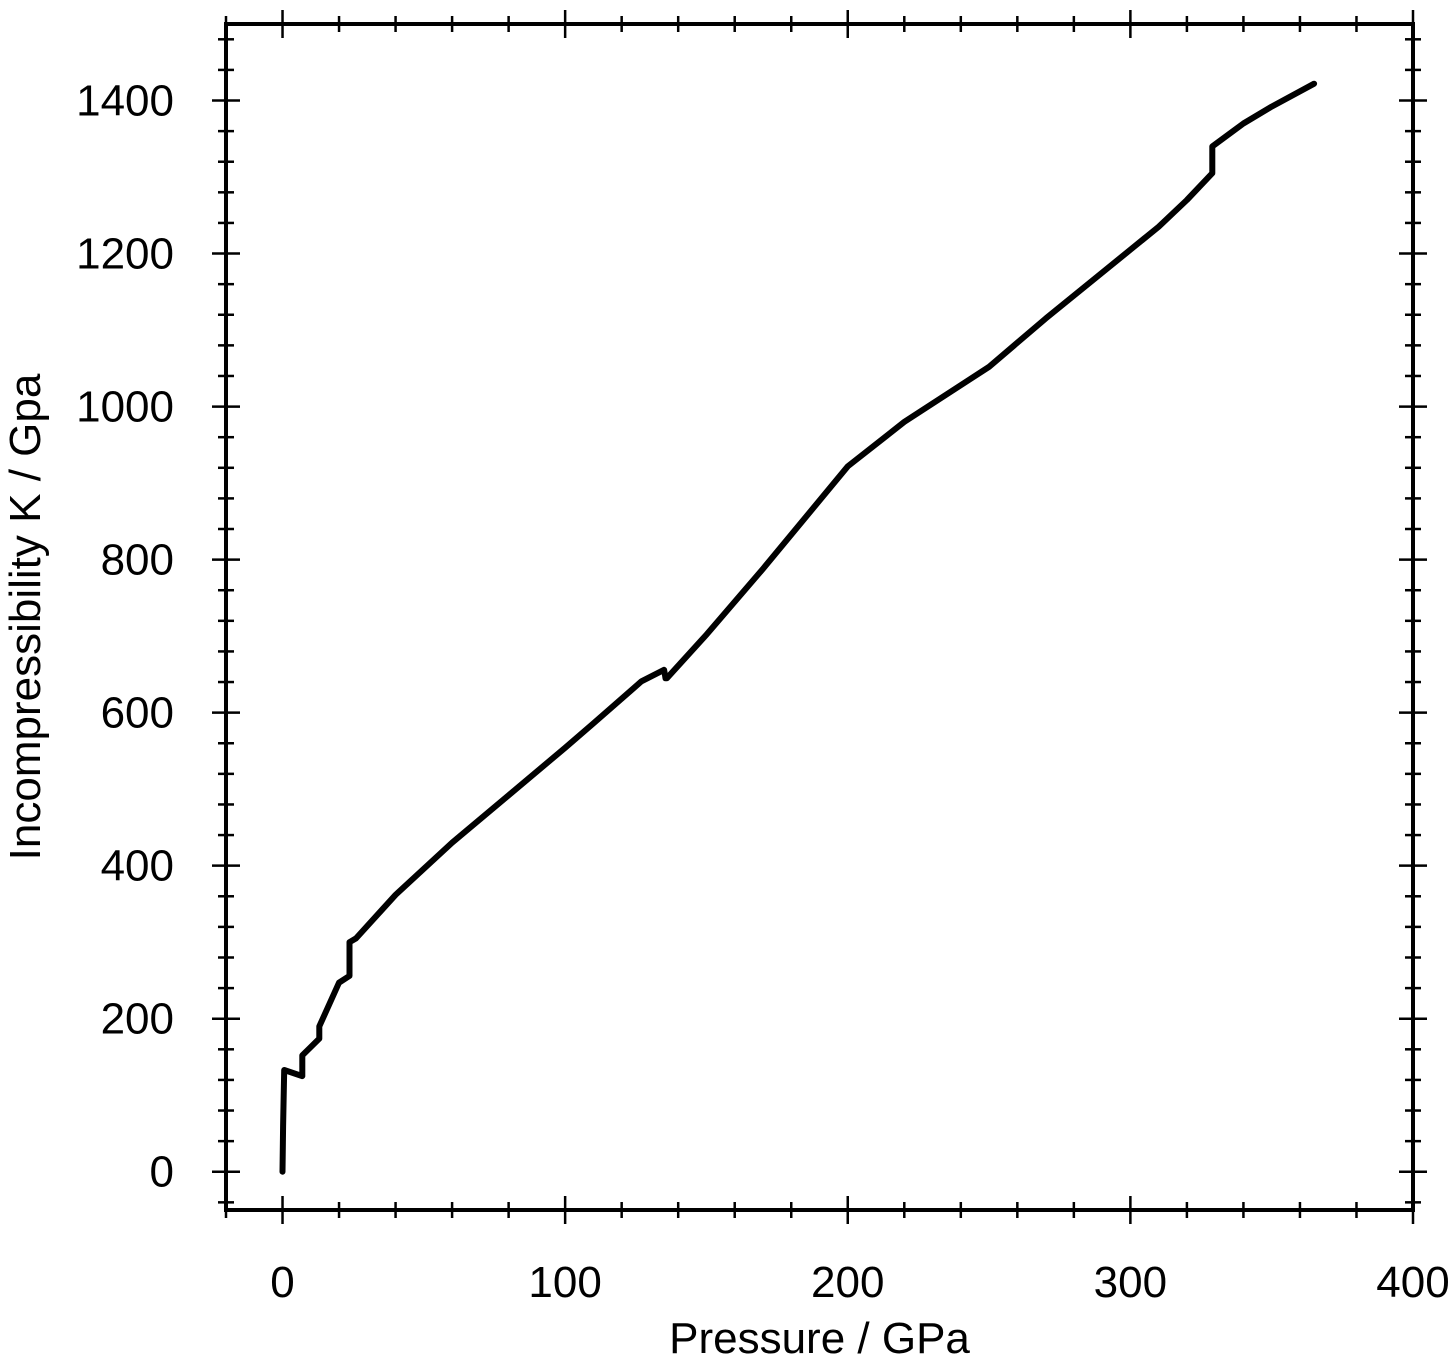  Describe the element at coordinates (125, 254) in the screenshot. I see `y-tick-label: 1200` at that location.